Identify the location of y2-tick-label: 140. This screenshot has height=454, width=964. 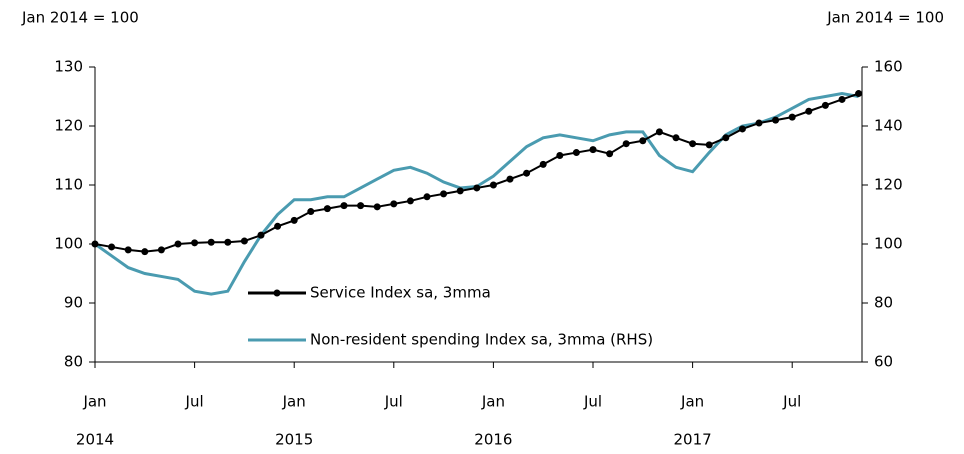
(888, 126).